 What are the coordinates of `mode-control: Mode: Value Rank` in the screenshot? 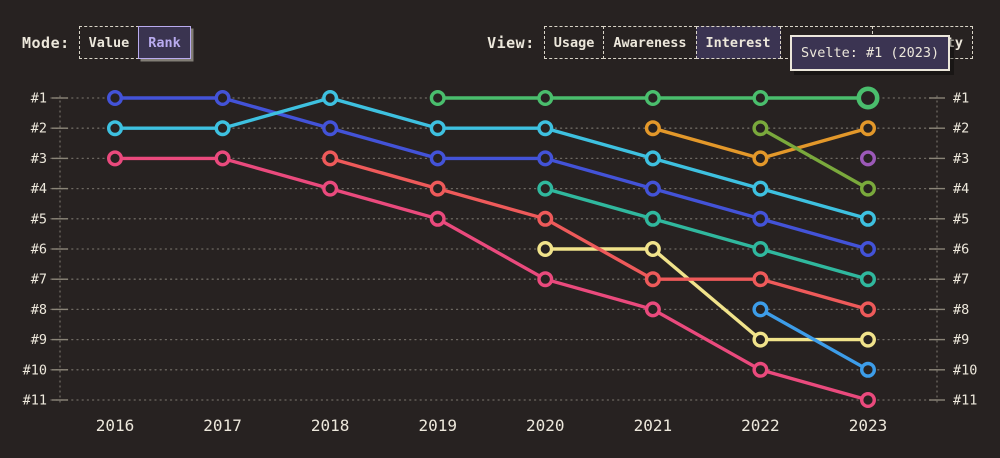 It's located at (106, 42).